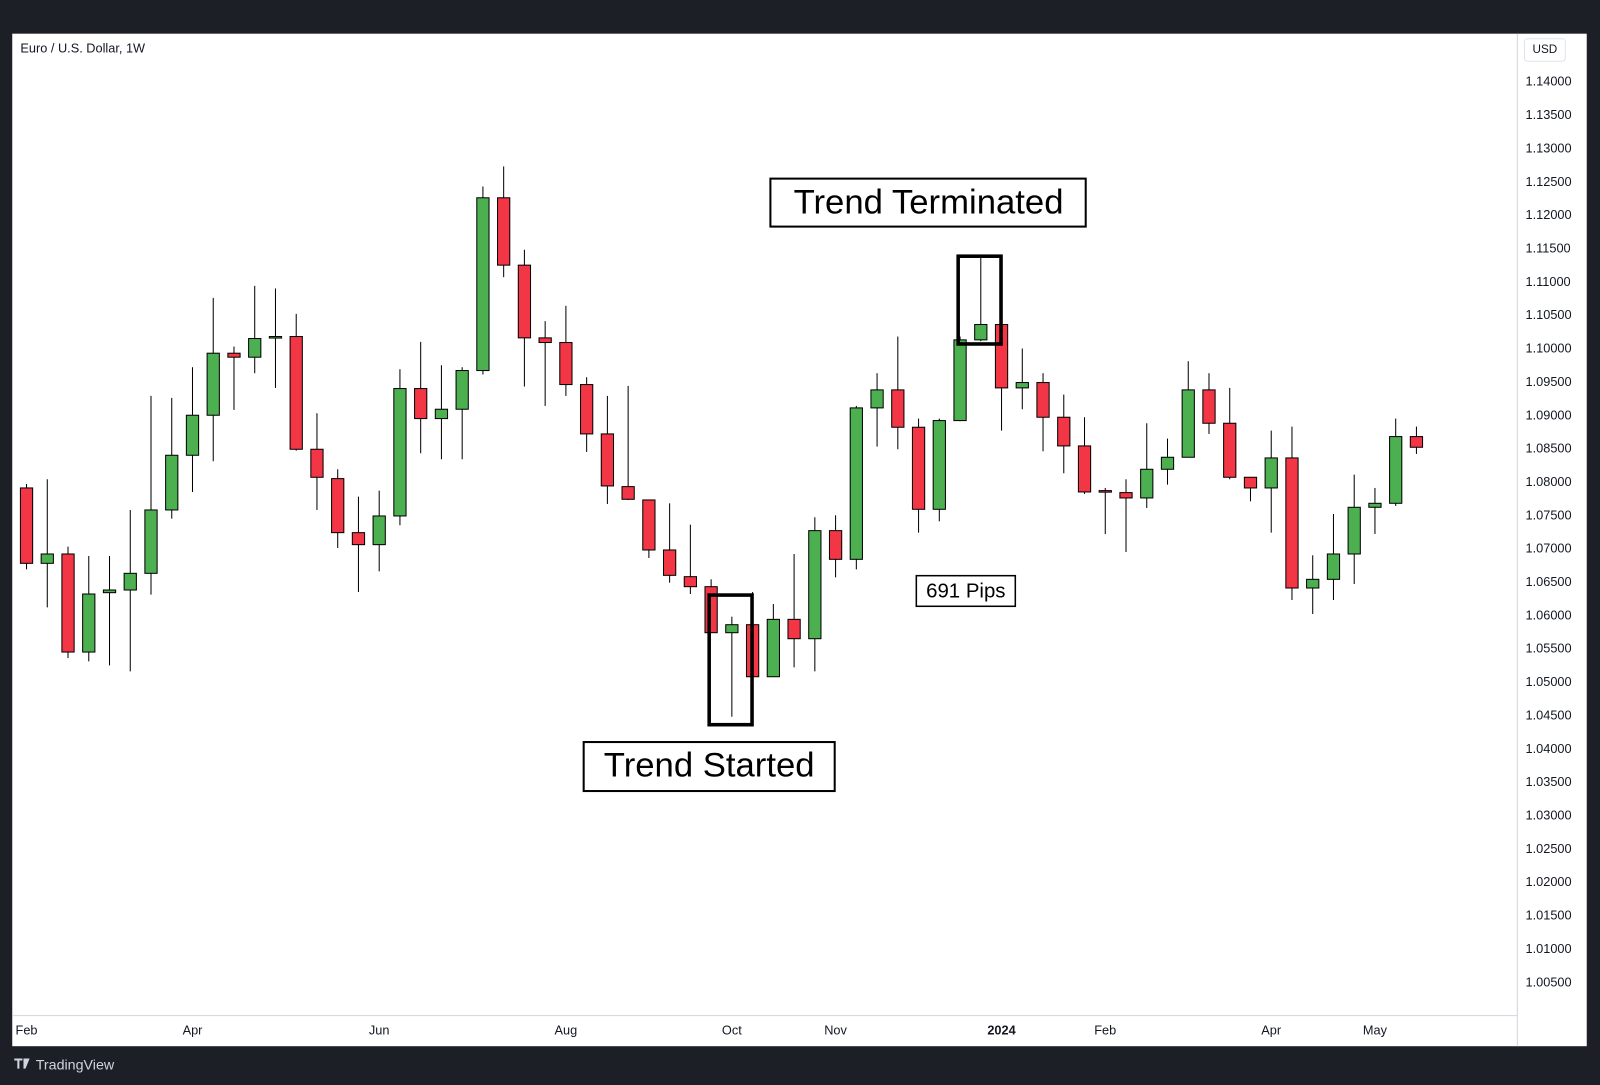 This screenshot has height=1085, width=1600. Describe the element at coordinates (1549, 614) in the screenshot. I see `y-tick-label: 1.06000` at that location.